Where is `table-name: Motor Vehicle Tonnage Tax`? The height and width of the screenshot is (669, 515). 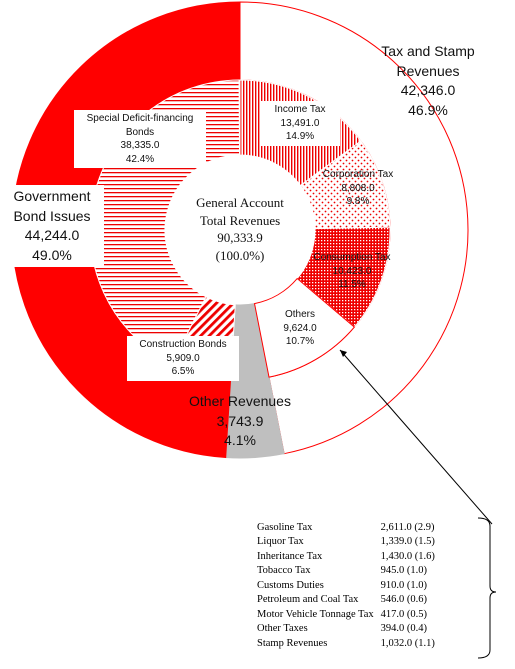
table-name: Motor Vehicle Tonnage Tax is located at coordinates (315, 614).